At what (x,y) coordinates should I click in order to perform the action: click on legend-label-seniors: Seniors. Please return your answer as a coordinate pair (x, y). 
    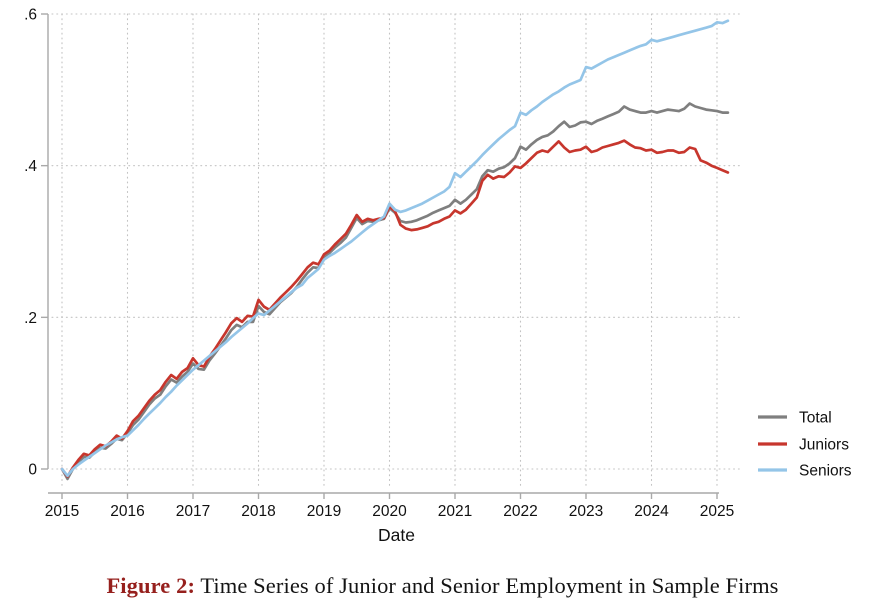
    Looking at the image, I should click on (825, 471).